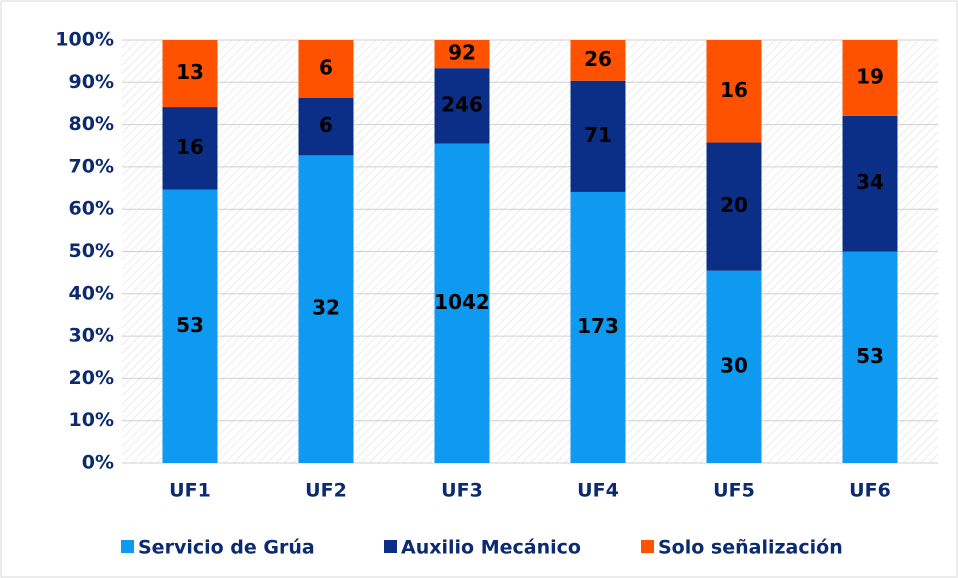  What do you see at coordinates (870, 491) in the screenshot?
I see `x-tick-label: UF6` at bounding box center [870, 491].